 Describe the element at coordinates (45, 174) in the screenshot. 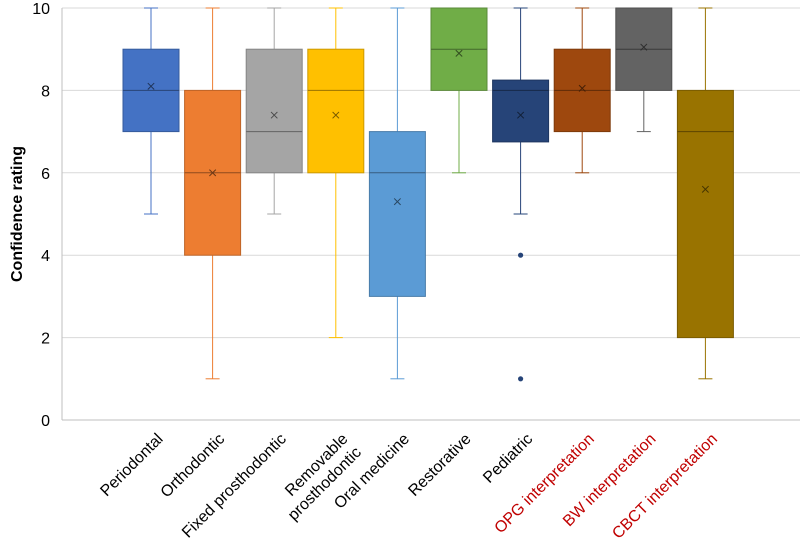

I see `y-tick-label: 6` at that location.